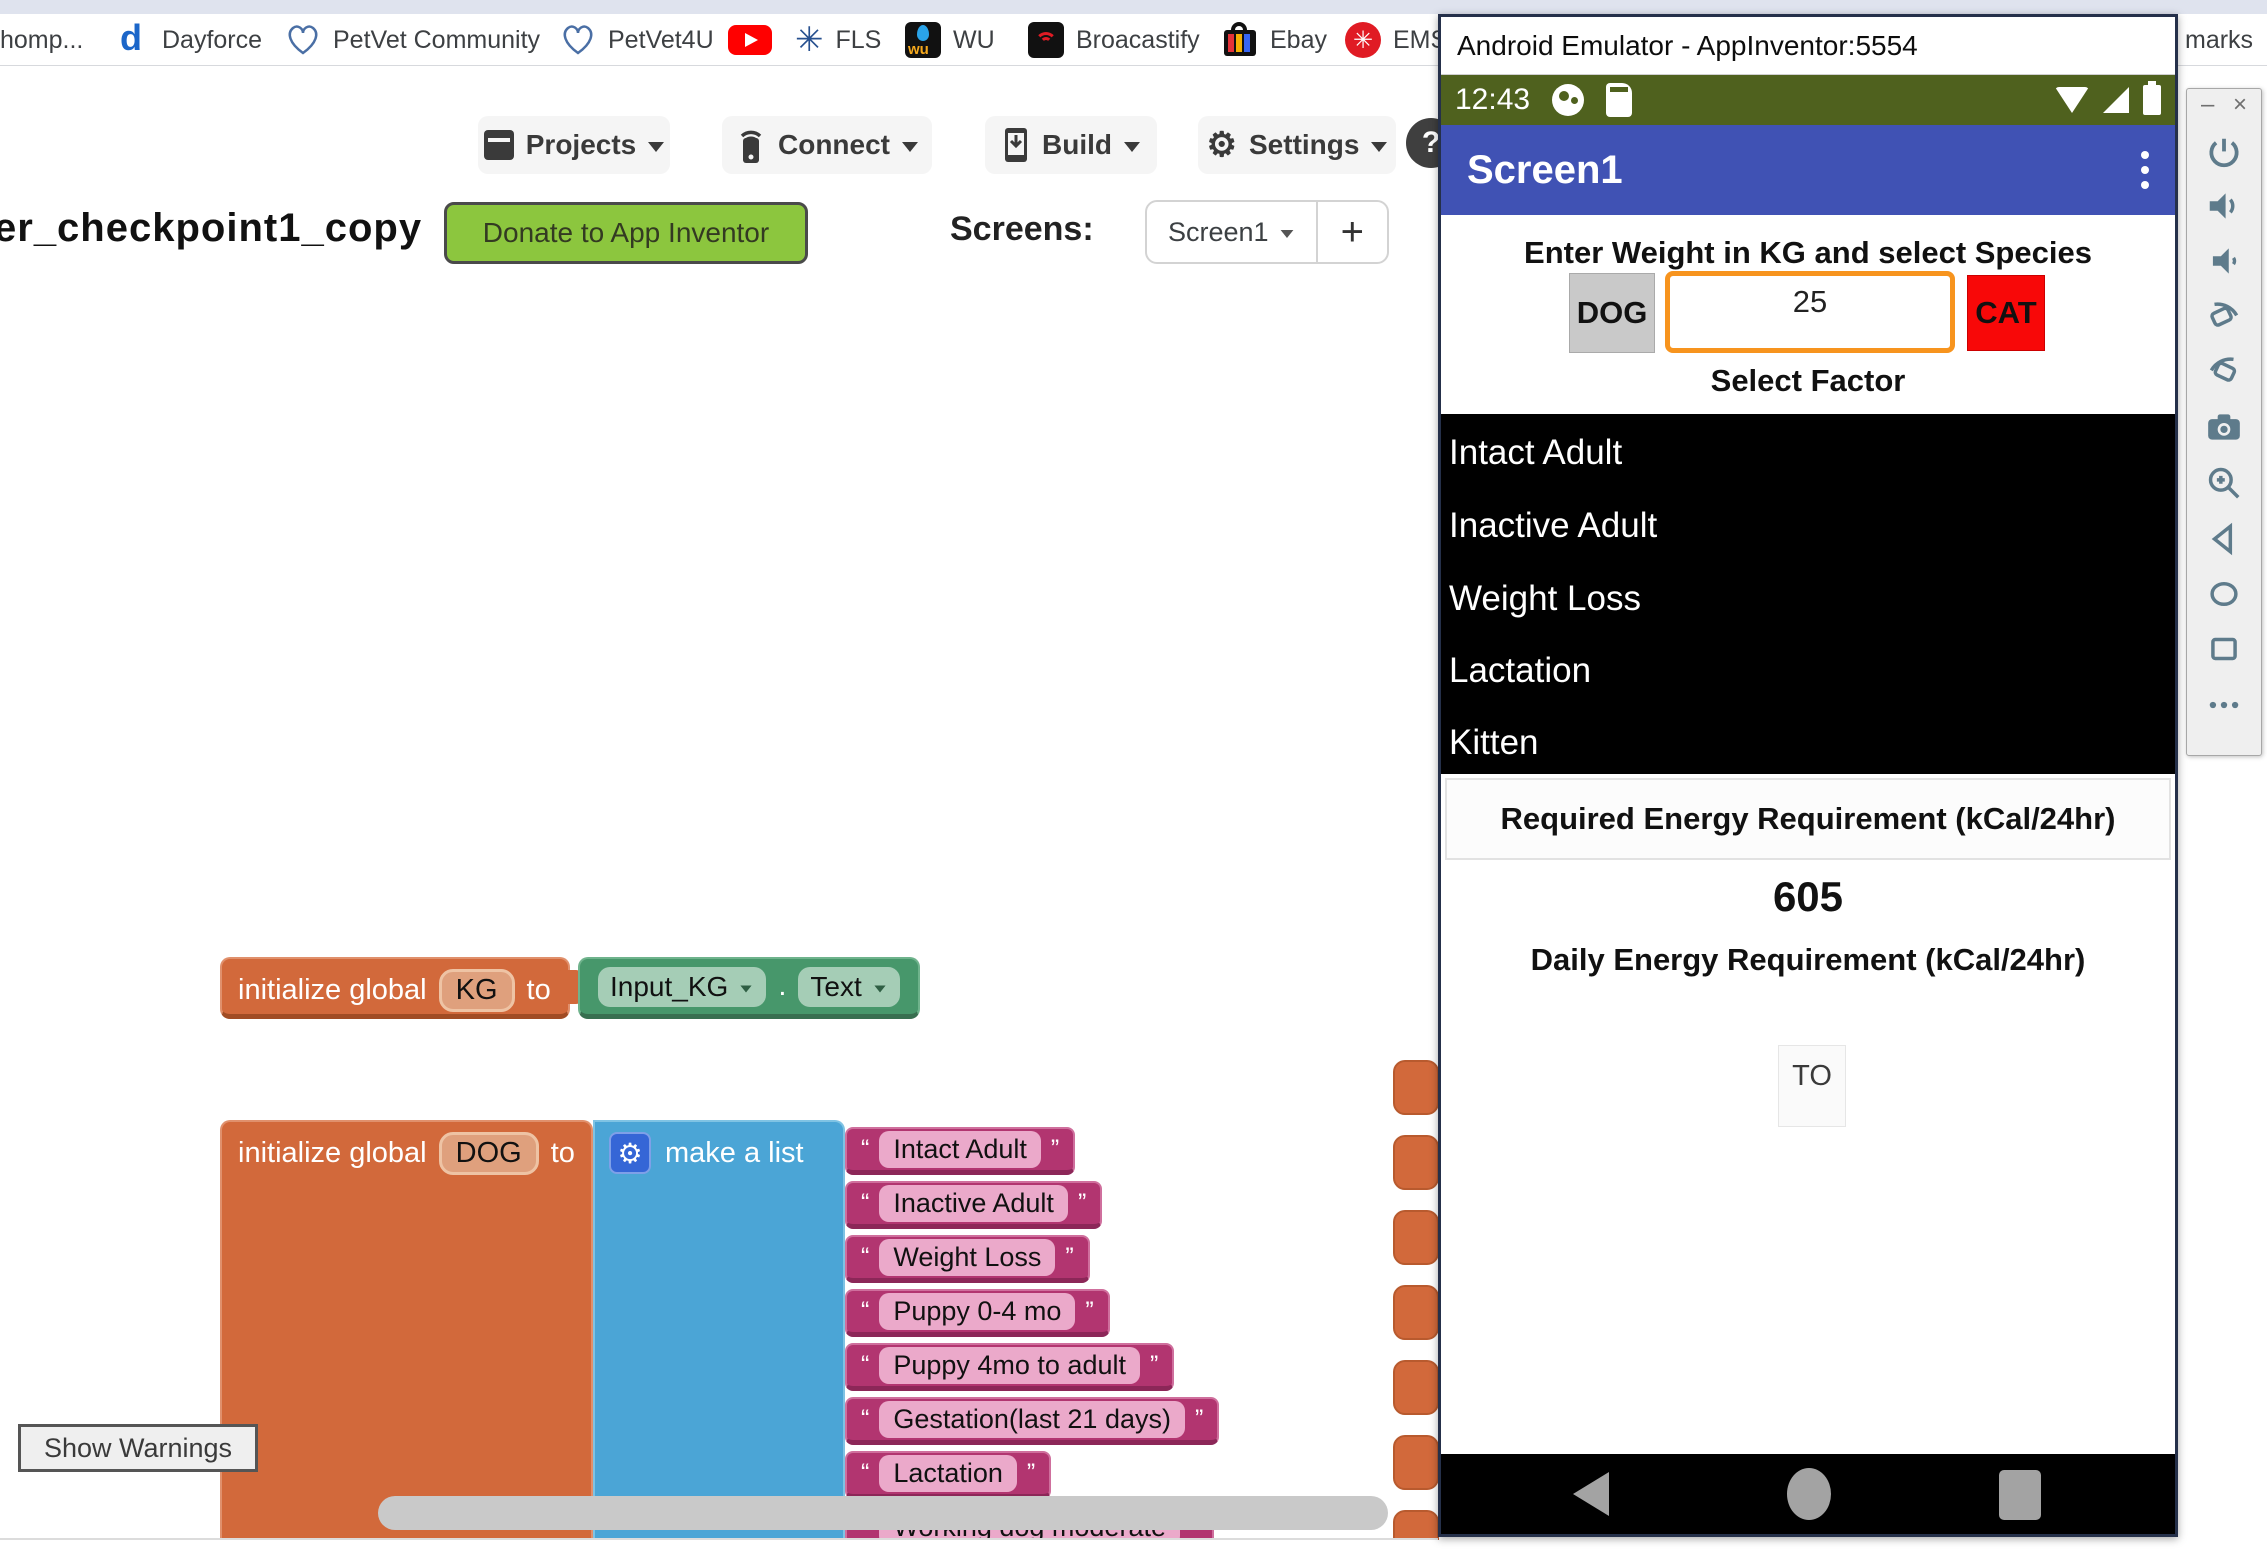 The height and width of the screenshot is (1549, 2267). What do you see at coordinates (2224, 427) in the screenshot?
I see `screenshot-camera-button` at bounding box center [2224, 427].